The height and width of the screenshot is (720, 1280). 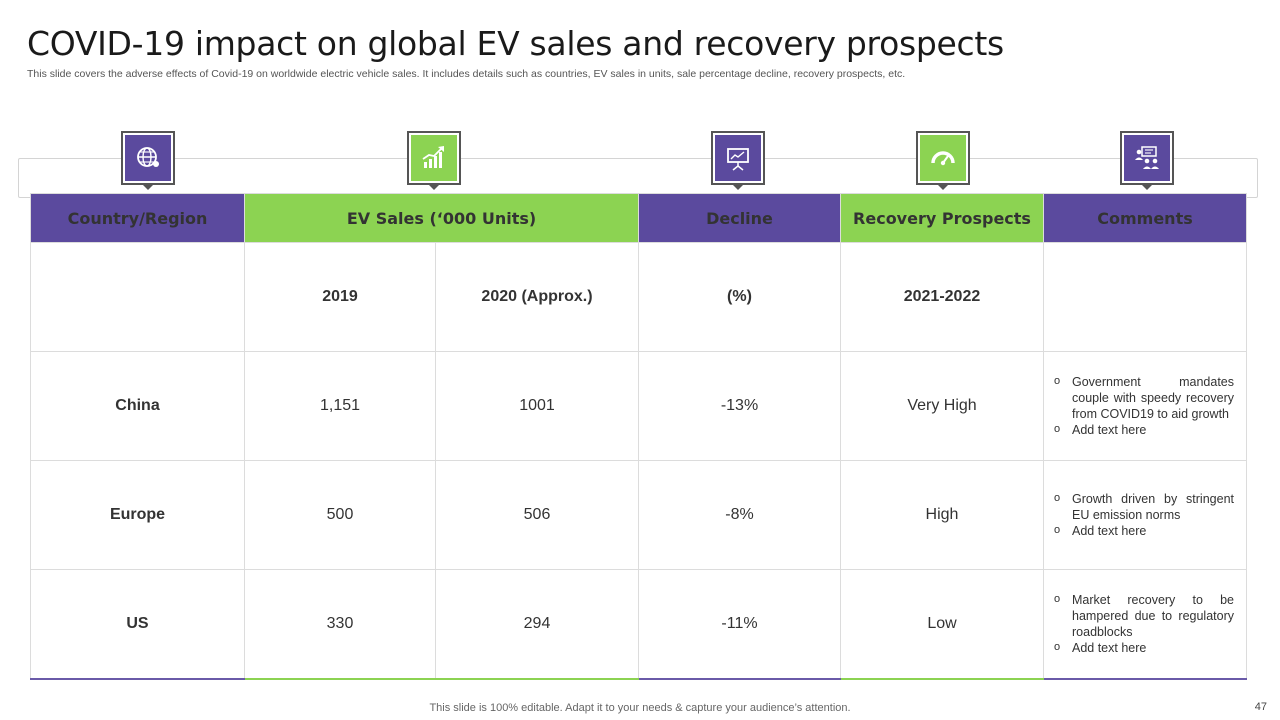 I want to click on table-subheader-row: 2019 2020 (Approx.) (%) 2021-2022, so click(x=638, y=297).